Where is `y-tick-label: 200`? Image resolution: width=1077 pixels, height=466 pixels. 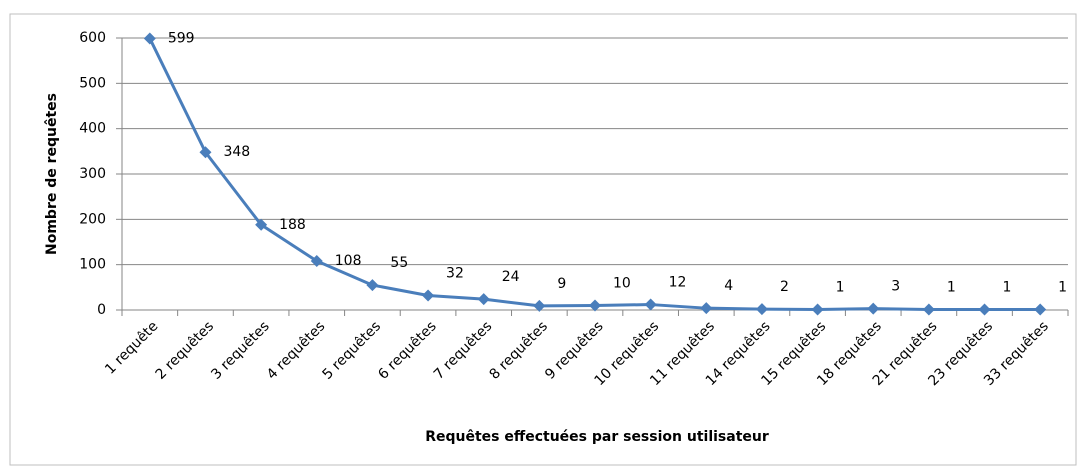
y-tick-label: 200 is located at coordinates (92, 219).